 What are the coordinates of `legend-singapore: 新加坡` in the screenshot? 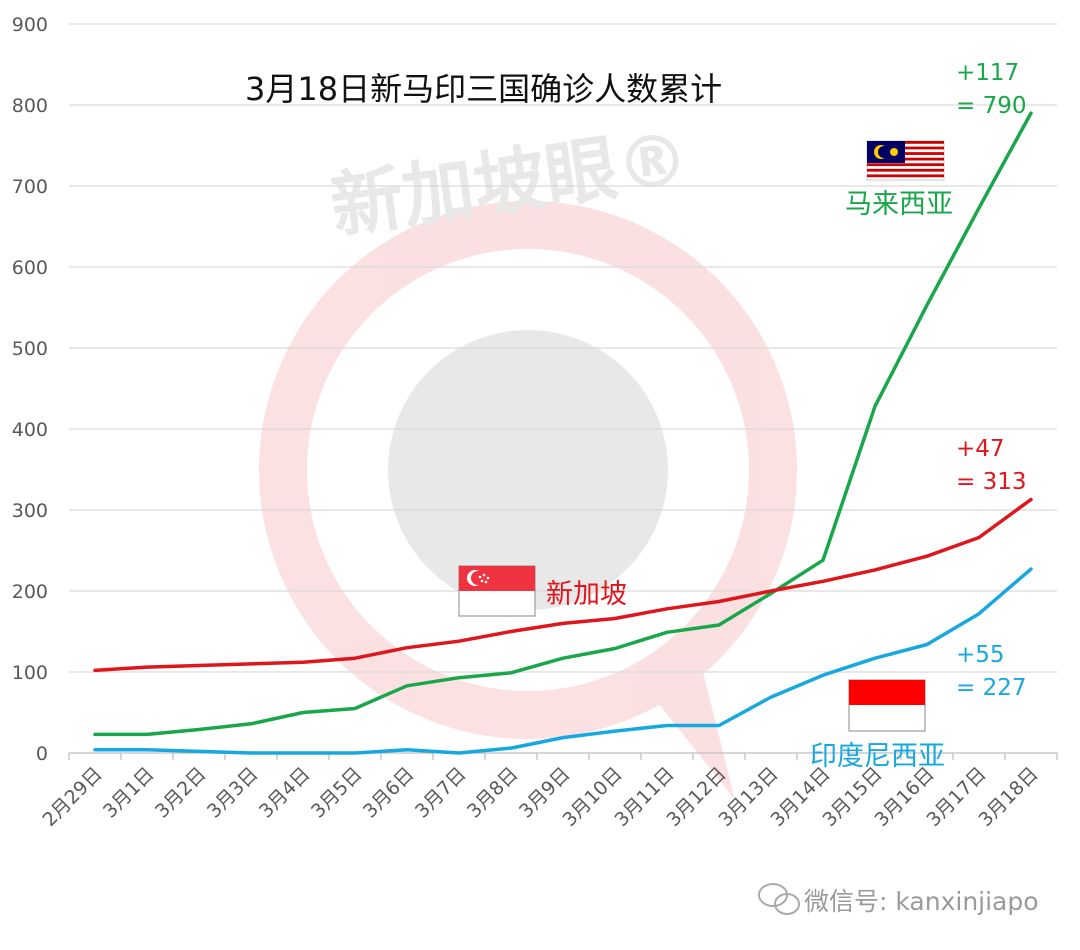 It's located at (586, 594).